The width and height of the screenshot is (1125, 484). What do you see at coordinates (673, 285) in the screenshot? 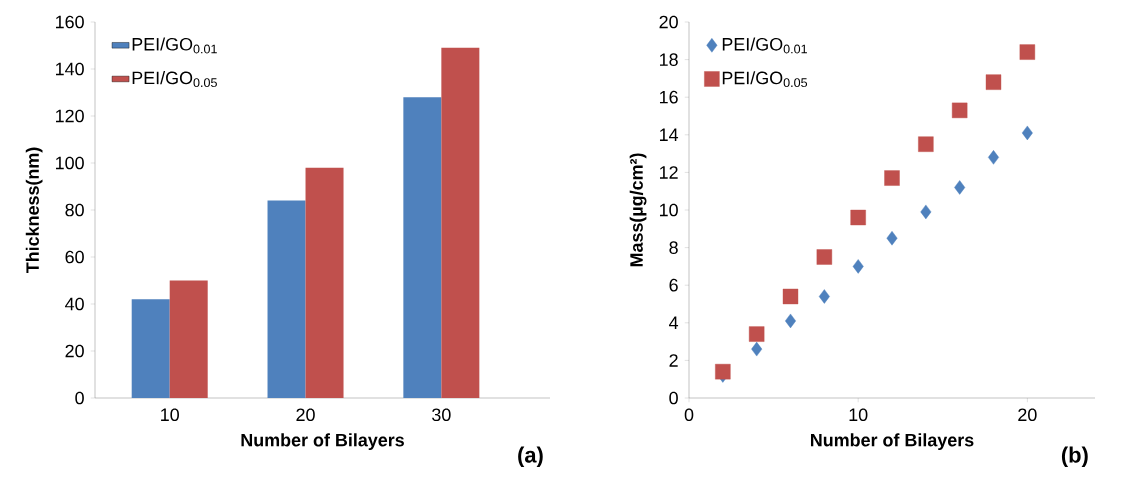
I see `y-tick-label: 6` at bounding box center [673, 285].